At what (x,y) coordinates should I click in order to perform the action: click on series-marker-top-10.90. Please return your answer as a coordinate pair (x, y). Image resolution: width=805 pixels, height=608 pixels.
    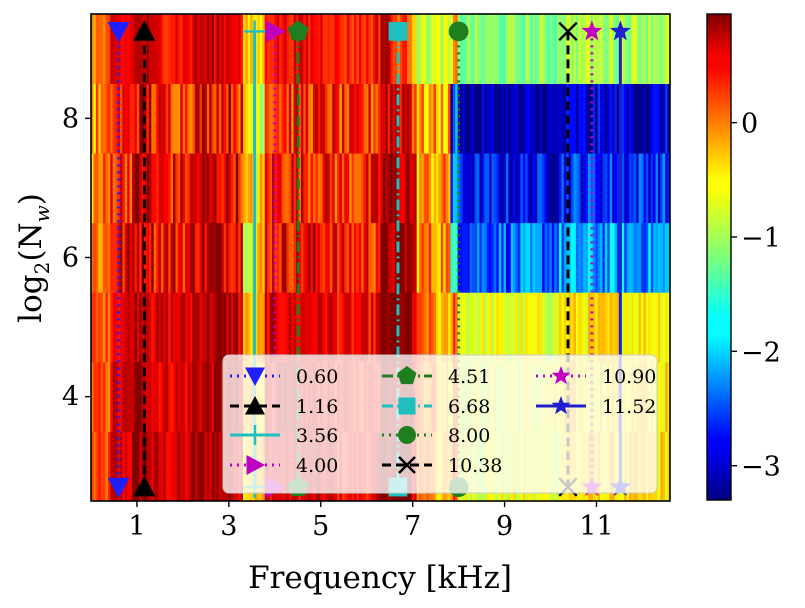
    Looking at the image, I should click on (592, 30).